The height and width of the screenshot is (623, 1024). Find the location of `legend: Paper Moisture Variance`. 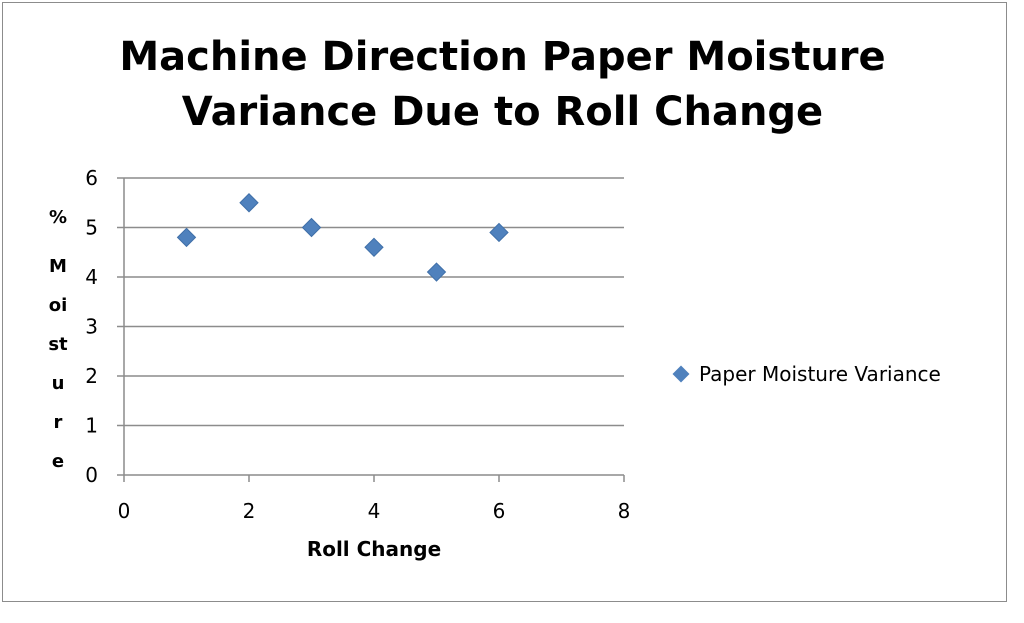

legend: Paper Moisture Variance is located at coordinates (806, 374).